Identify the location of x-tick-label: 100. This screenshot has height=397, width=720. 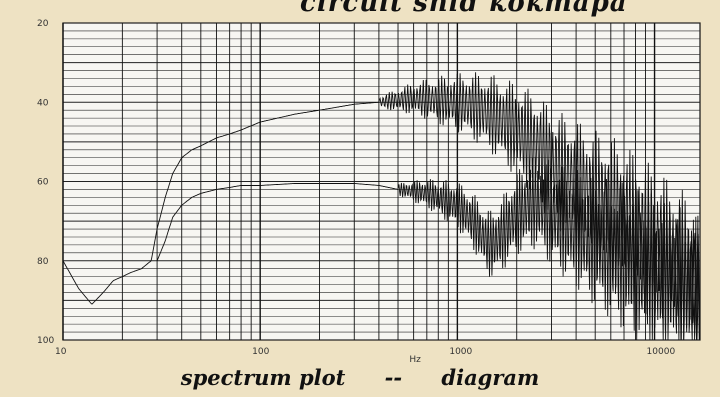
(260, 352).